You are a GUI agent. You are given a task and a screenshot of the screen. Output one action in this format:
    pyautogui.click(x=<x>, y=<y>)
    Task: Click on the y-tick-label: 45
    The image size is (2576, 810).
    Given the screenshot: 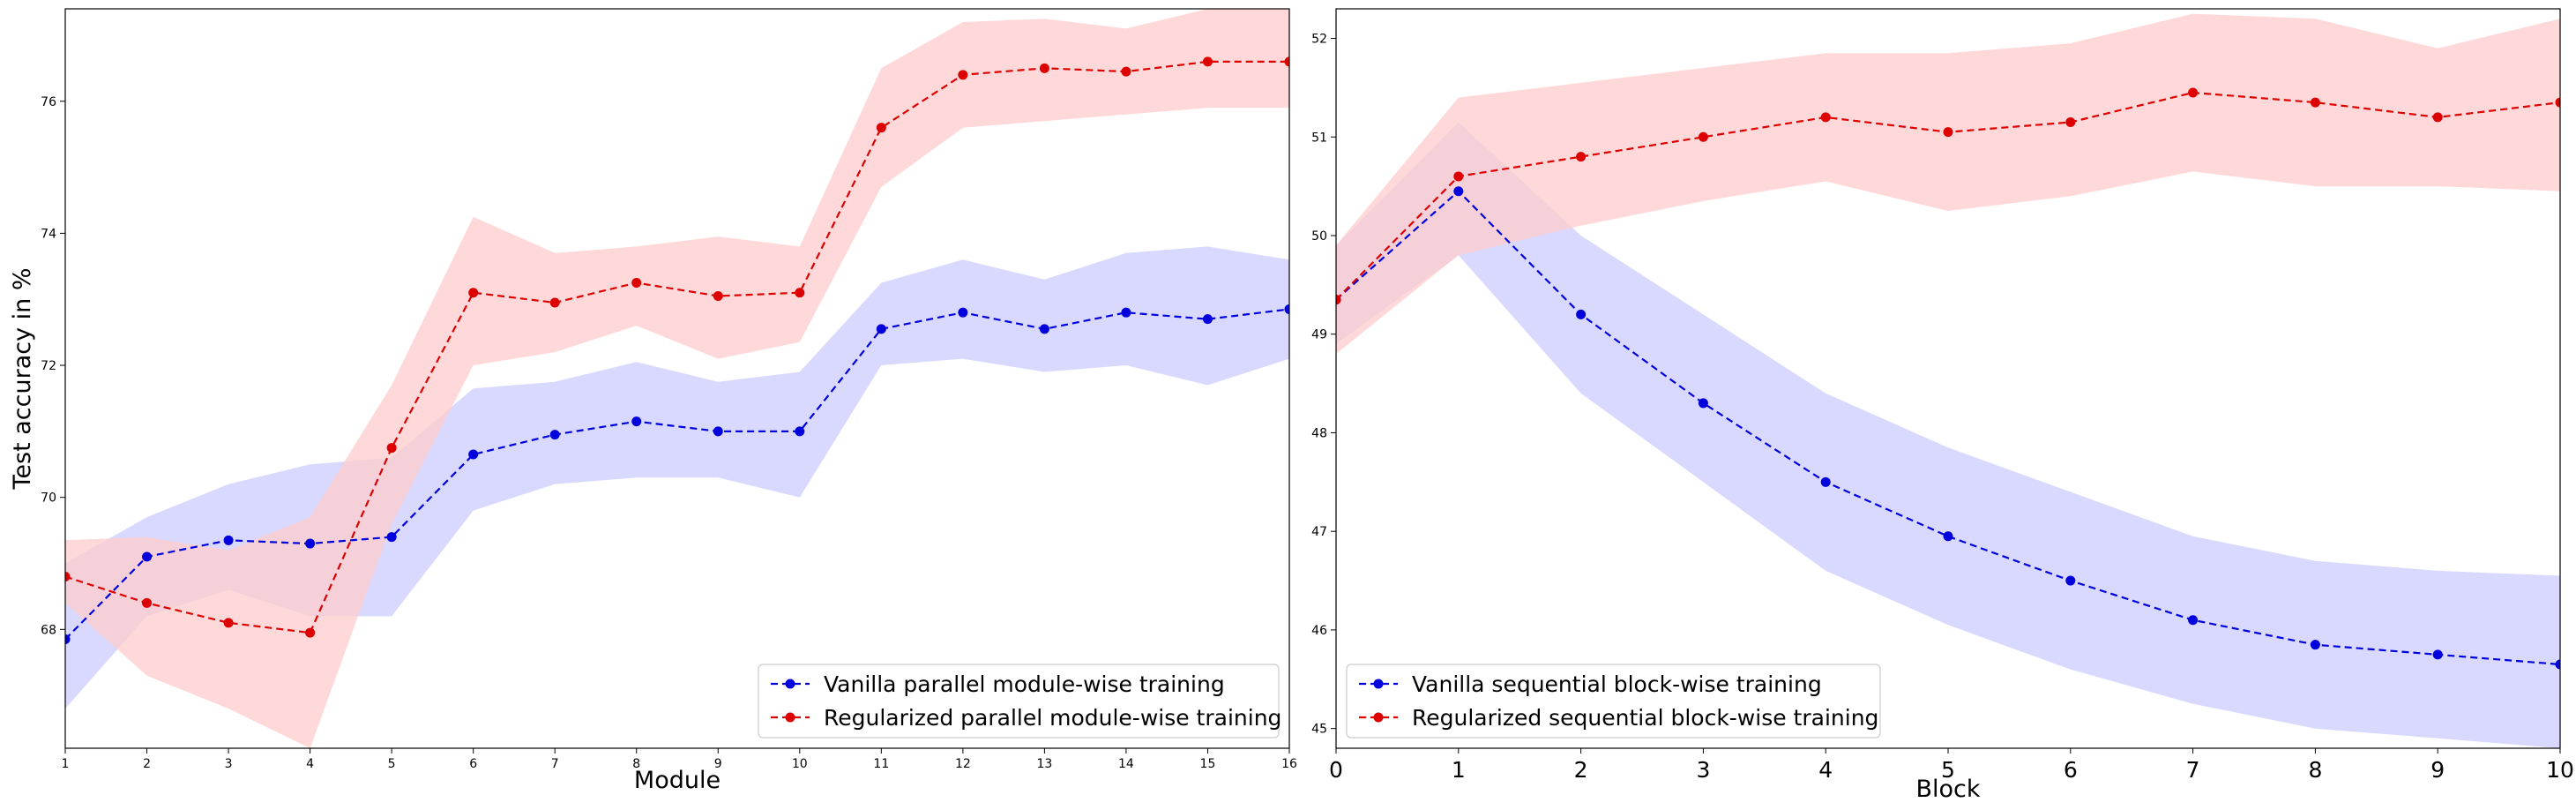 What is the action you would take?
    pyautogui.click(x=1319, y=730)
    